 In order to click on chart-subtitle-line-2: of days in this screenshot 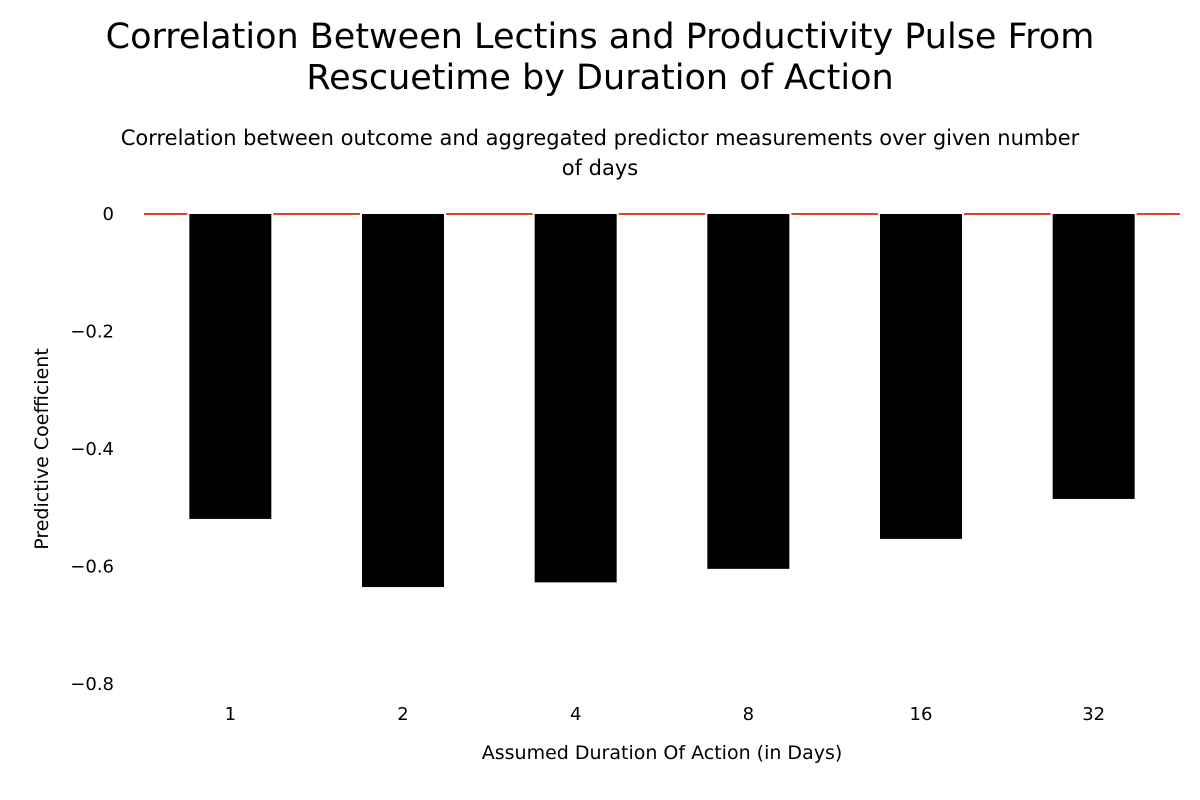, I will do `click(600, 168)`.